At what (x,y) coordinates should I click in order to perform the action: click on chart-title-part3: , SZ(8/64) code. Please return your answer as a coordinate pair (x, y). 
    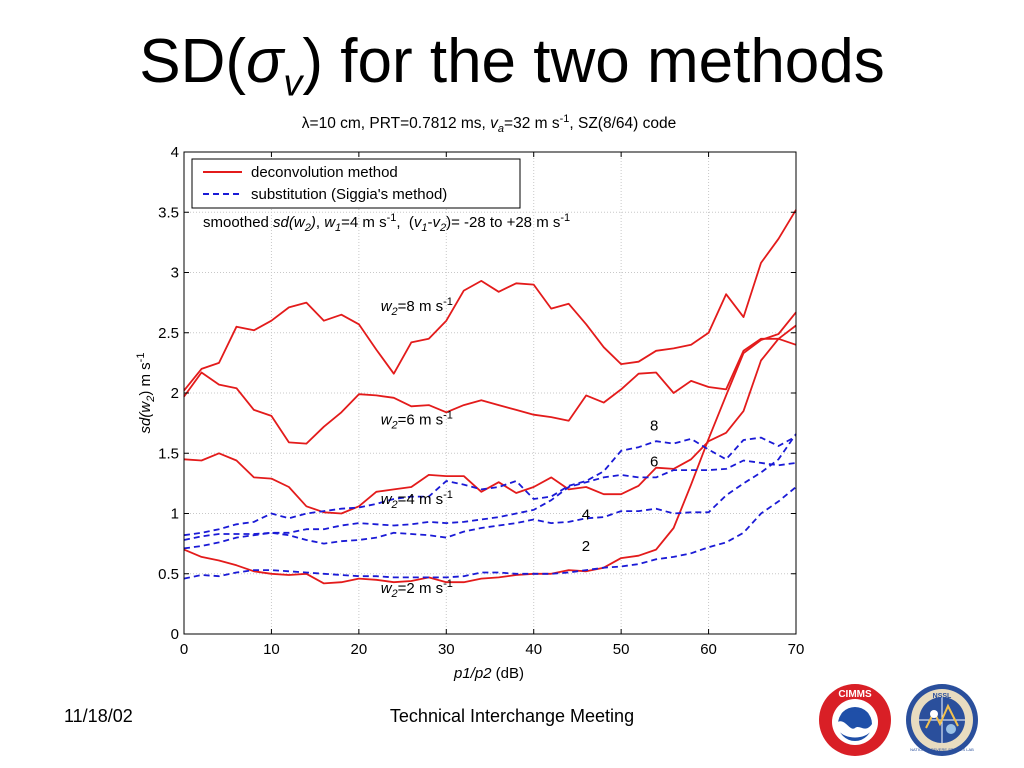
    Looking at the image, I should click on (622, 123).